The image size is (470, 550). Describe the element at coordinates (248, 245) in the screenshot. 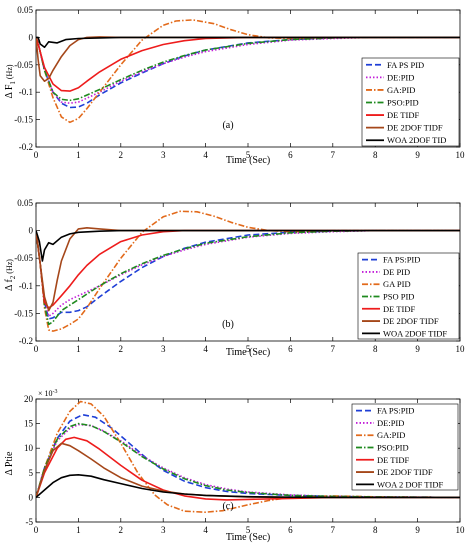

I see `series-line-woa-2dof-tidf` at that location.